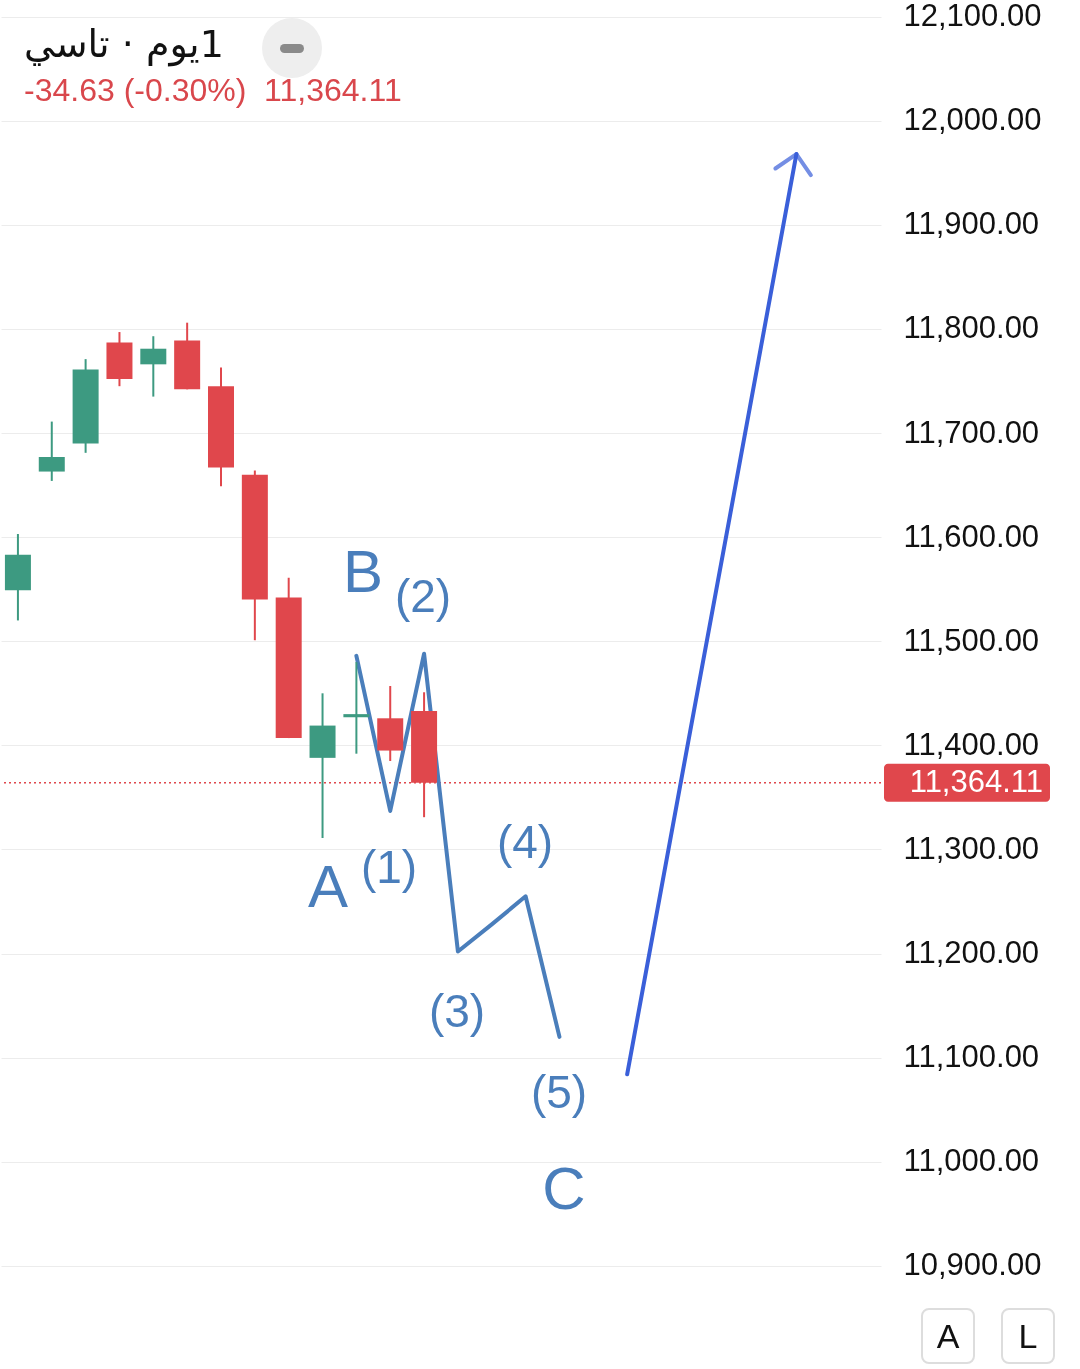  Describe the element at coordinates (971, 328) in the screenshot. I see `y-tick-label: 11,800.00` at that location.